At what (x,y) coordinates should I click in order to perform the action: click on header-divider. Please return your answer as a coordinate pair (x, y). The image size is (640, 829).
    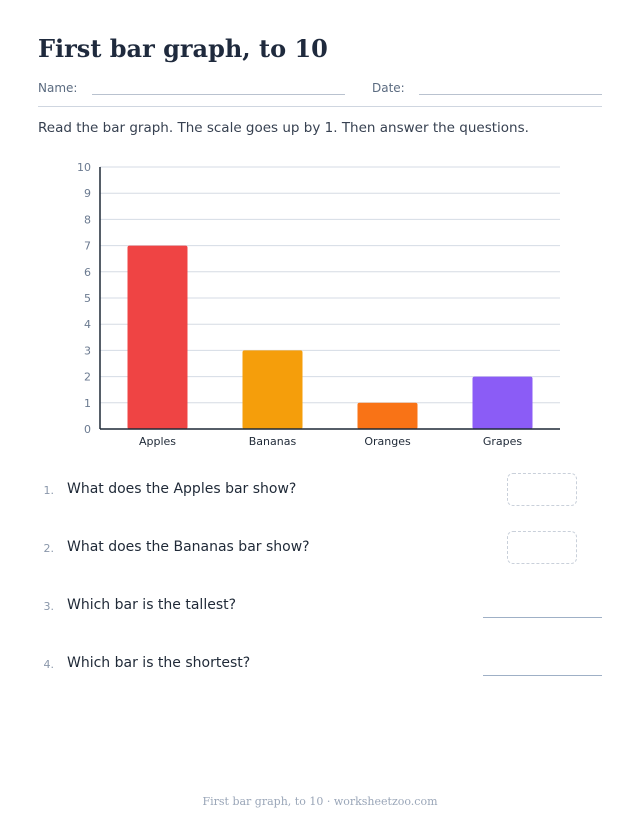
    Looking at the image, I should click on (320, 106).